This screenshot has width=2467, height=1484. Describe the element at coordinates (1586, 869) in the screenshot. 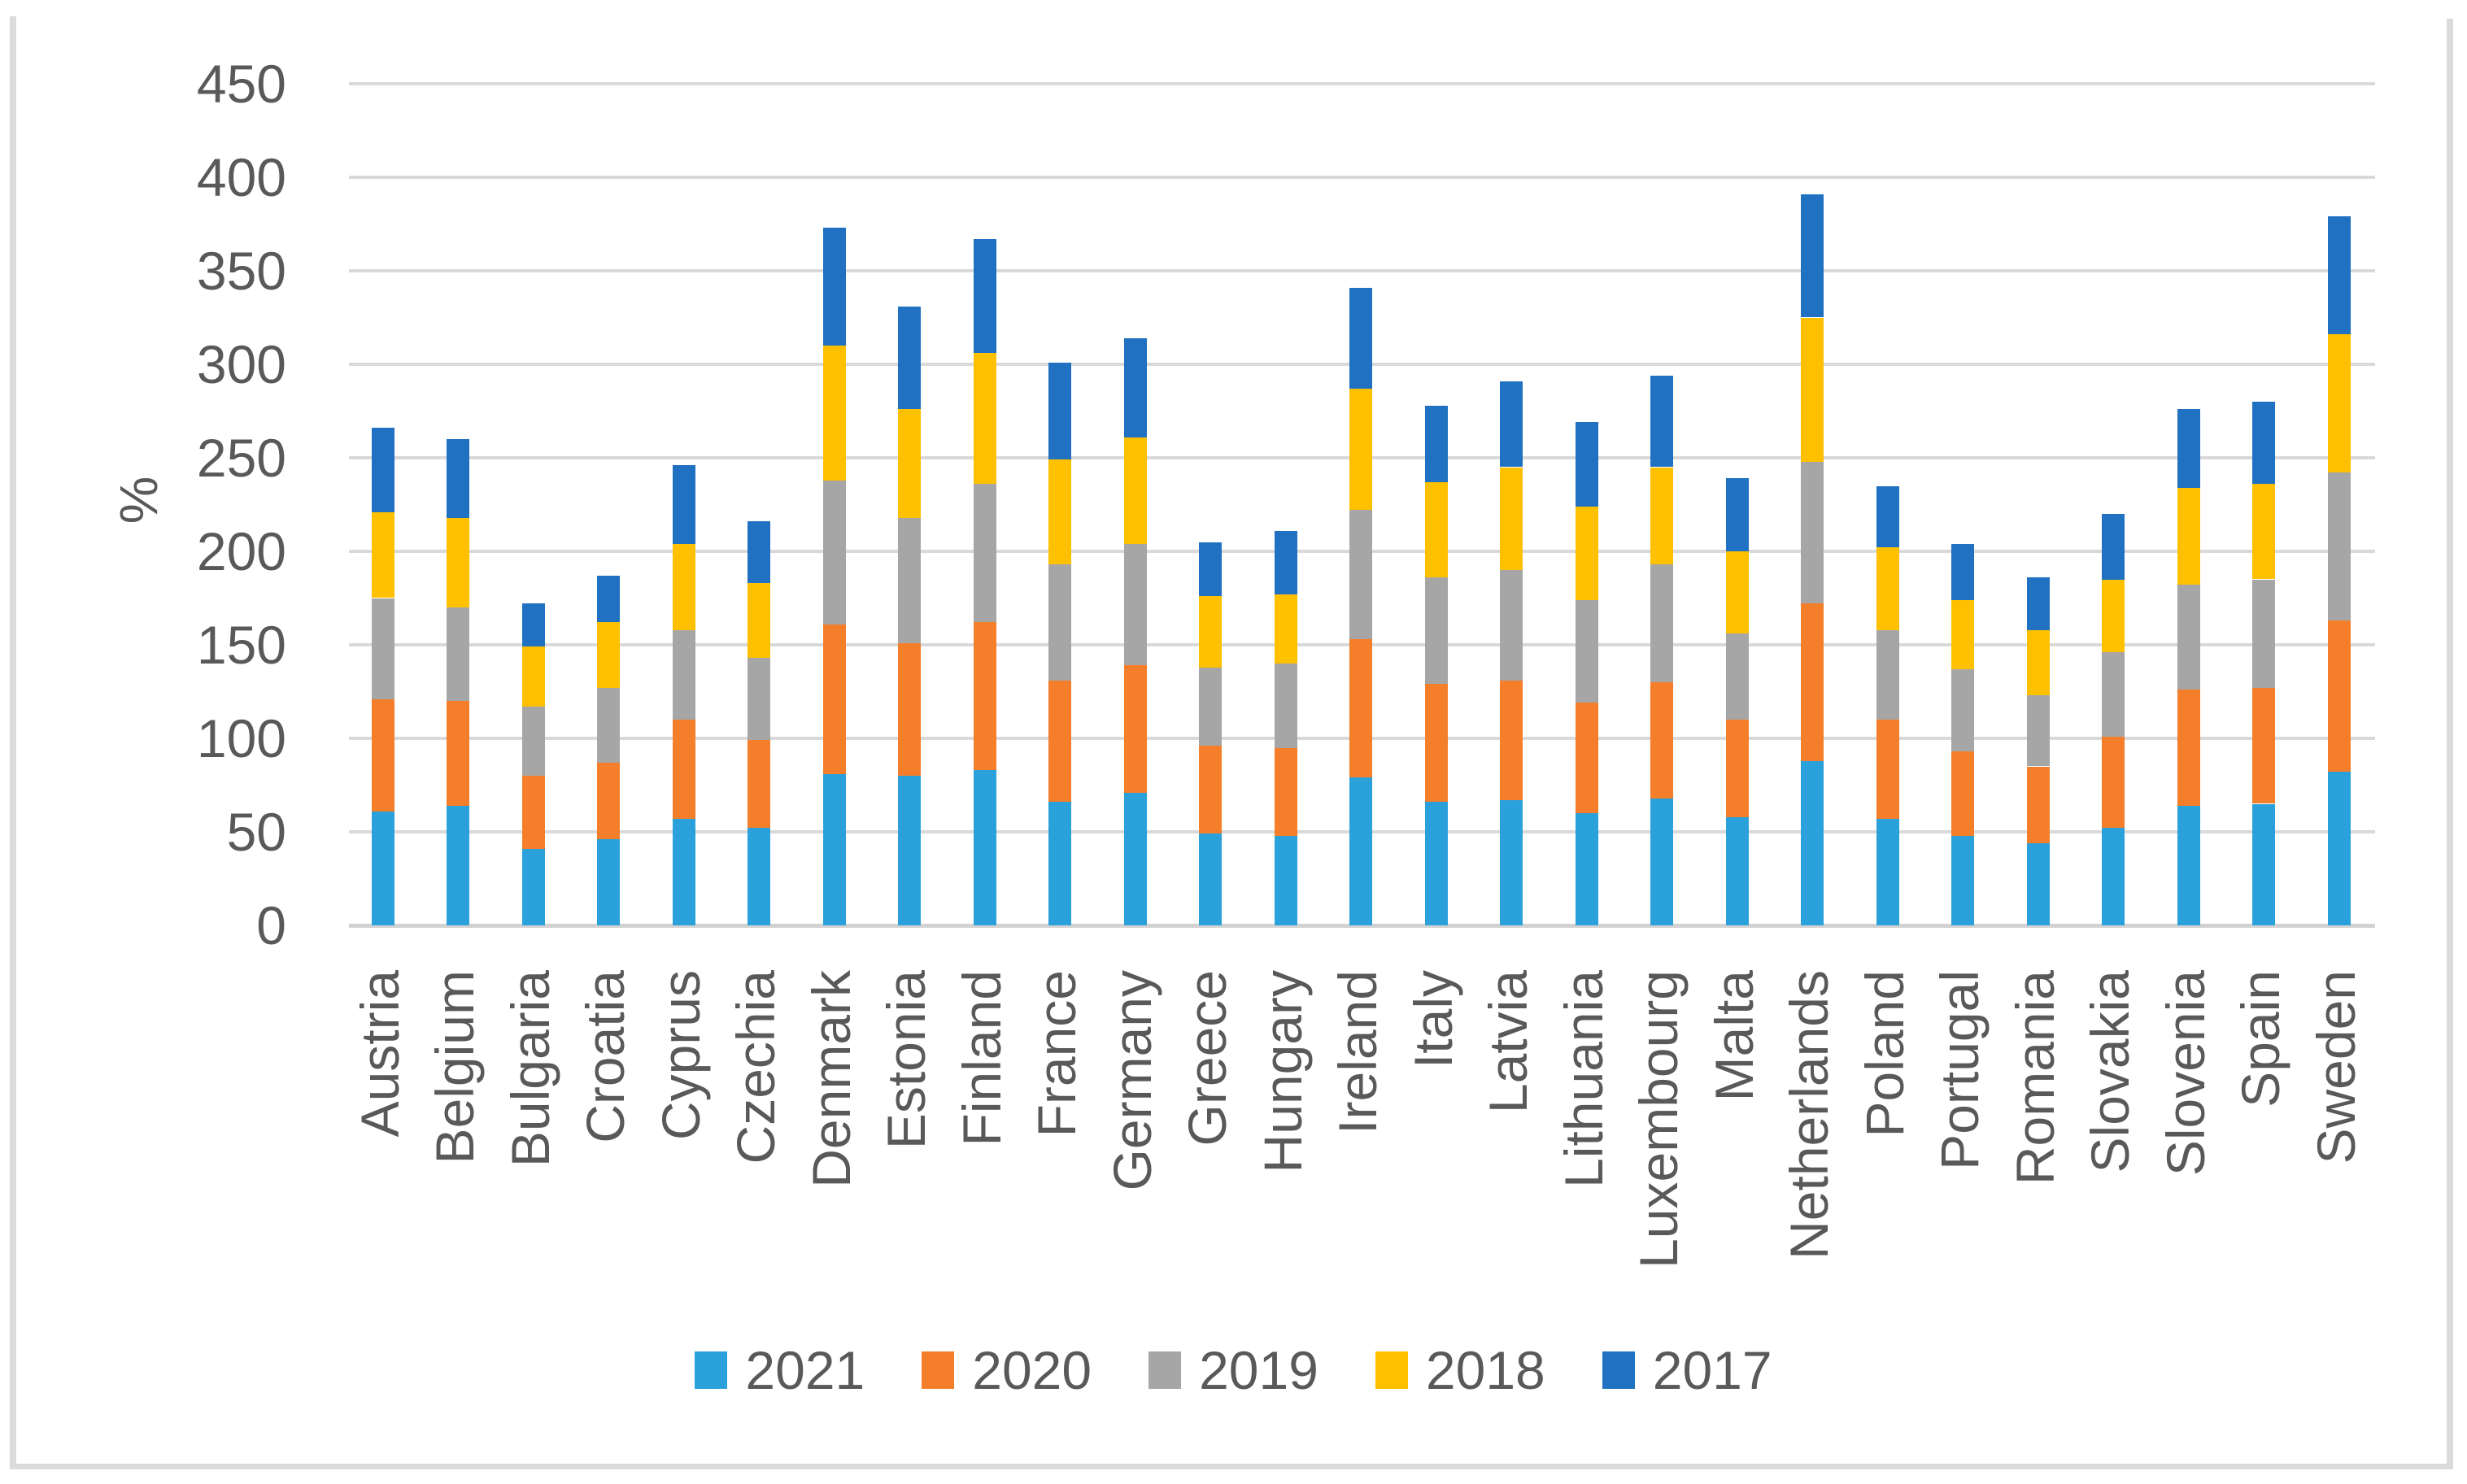

I see `bar-segment-lithuania-2021` at that location.